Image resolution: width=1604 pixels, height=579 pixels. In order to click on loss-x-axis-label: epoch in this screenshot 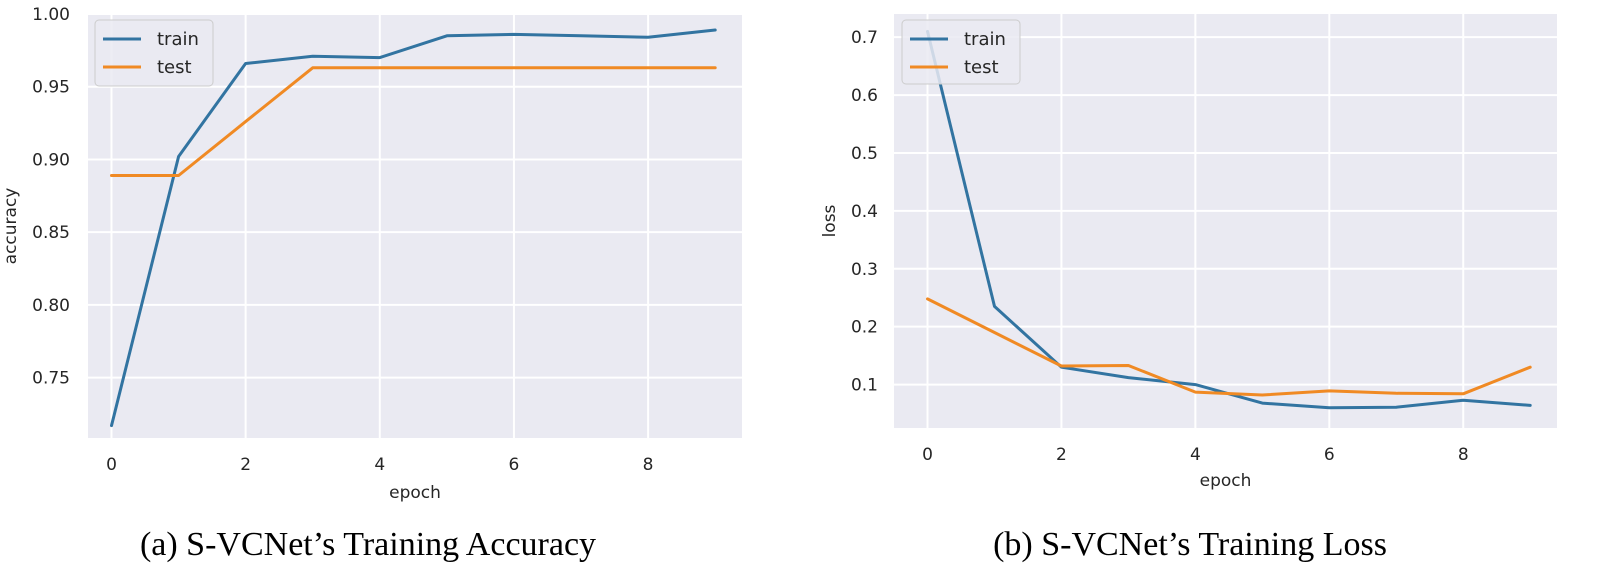, I will do `click(1226, 481)`.